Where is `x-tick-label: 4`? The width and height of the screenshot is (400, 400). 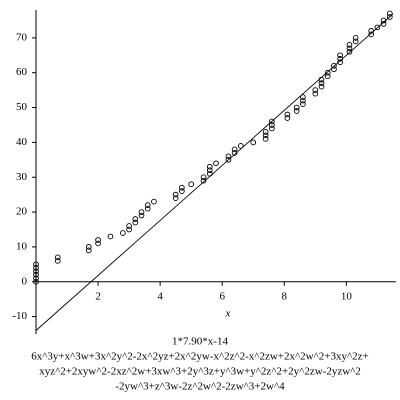 x-tick-label: 4 is located at coordinates (160, 296).